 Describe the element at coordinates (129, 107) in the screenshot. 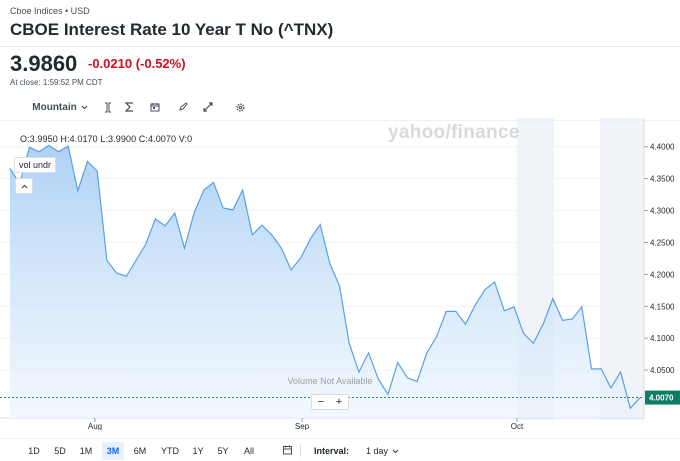

I see `sigma-icon` at that location.